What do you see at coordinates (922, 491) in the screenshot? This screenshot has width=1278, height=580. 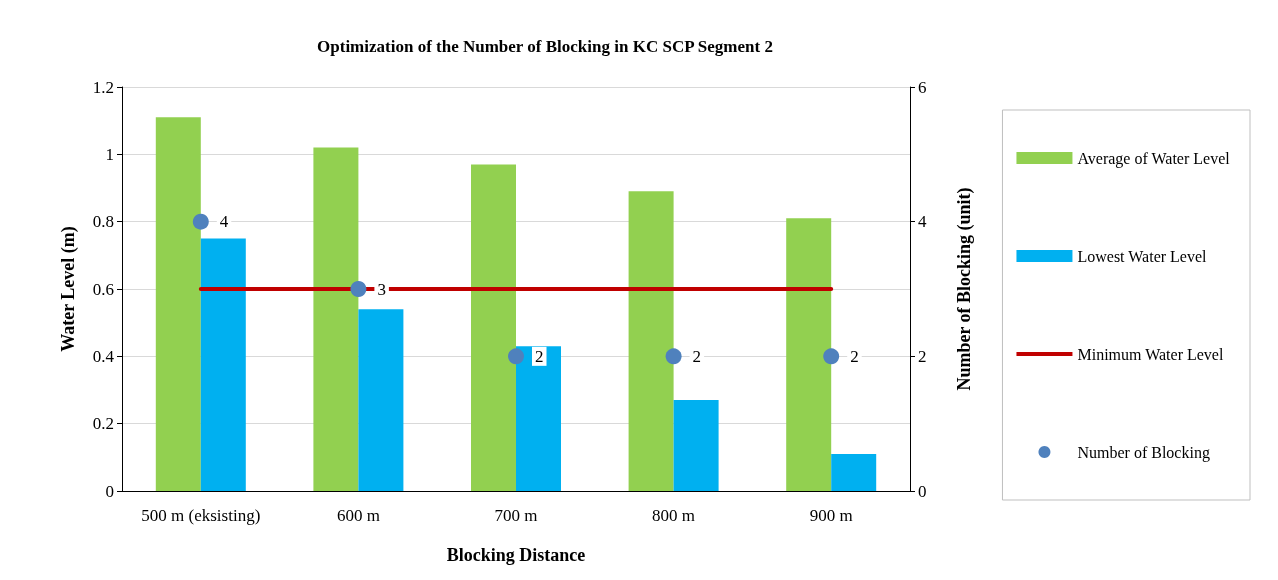 I see `y2-tick-label: 0` at bounding box center [922, 491].